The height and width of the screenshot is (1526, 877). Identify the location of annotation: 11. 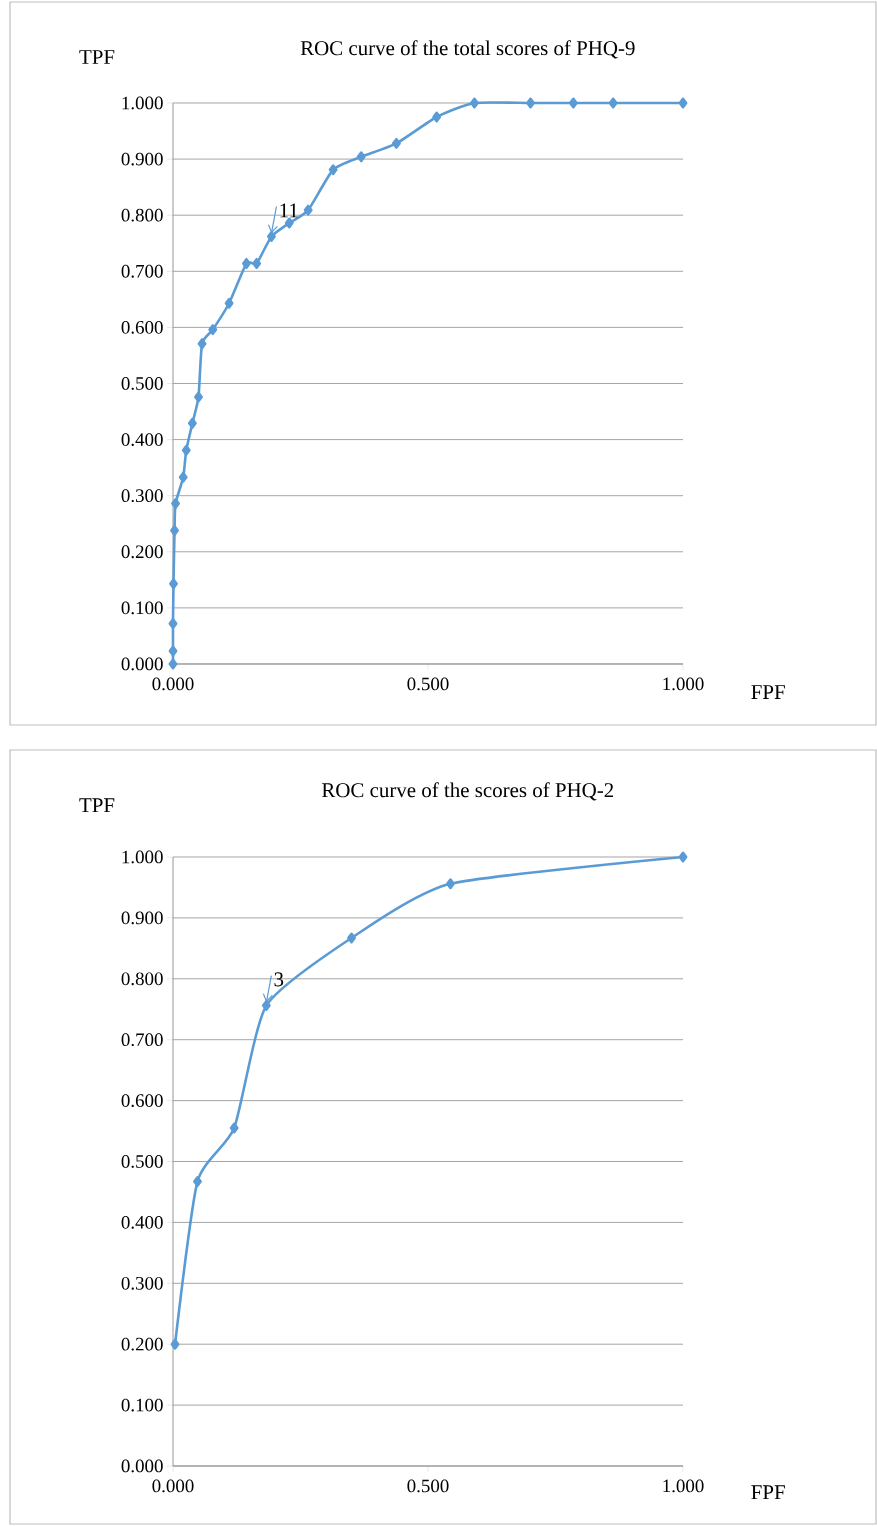
(289, 210).